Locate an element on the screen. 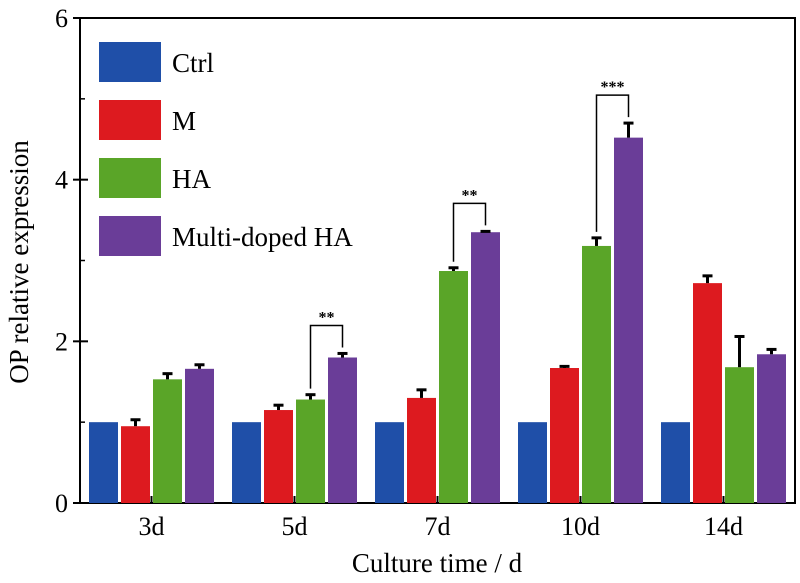 The width and height of the screenshot is (800, 583). x-tick-label: 3d is located at coordinates (152, 526).